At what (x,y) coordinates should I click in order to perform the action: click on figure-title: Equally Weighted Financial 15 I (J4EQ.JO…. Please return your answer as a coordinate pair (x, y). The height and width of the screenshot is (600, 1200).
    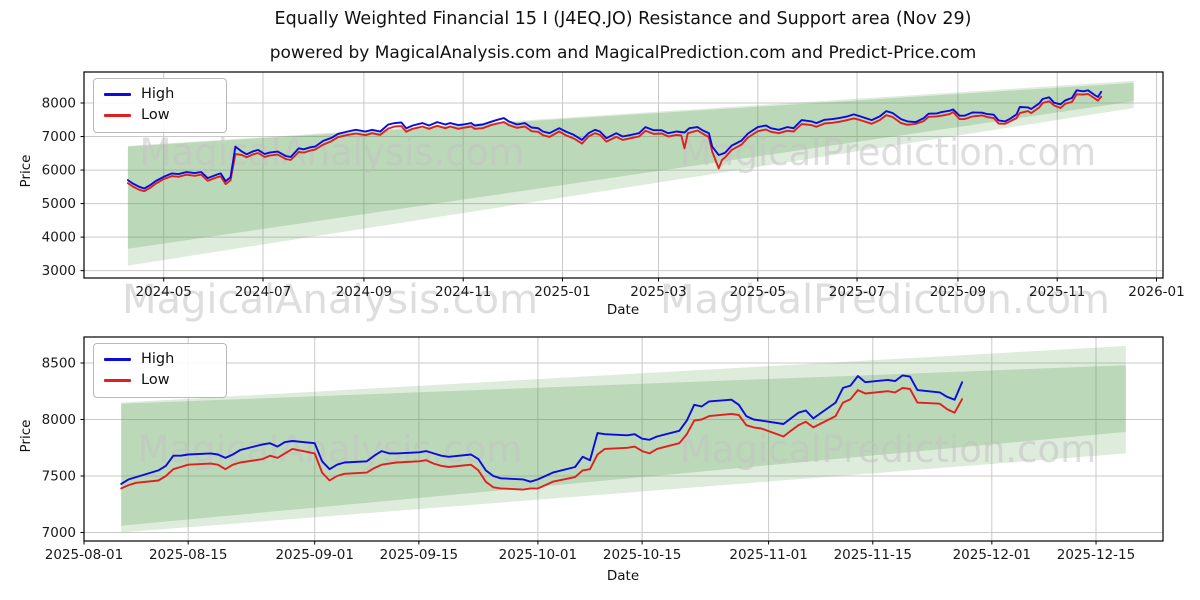
    Looking at the image, I should click on (623, 19).